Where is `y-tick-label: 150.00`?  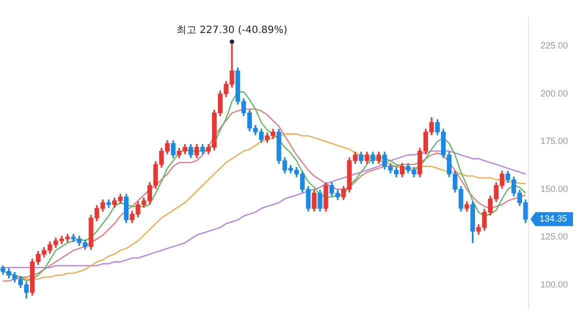
y-tick-label: 150.00 is located at coordinates (554, 189).